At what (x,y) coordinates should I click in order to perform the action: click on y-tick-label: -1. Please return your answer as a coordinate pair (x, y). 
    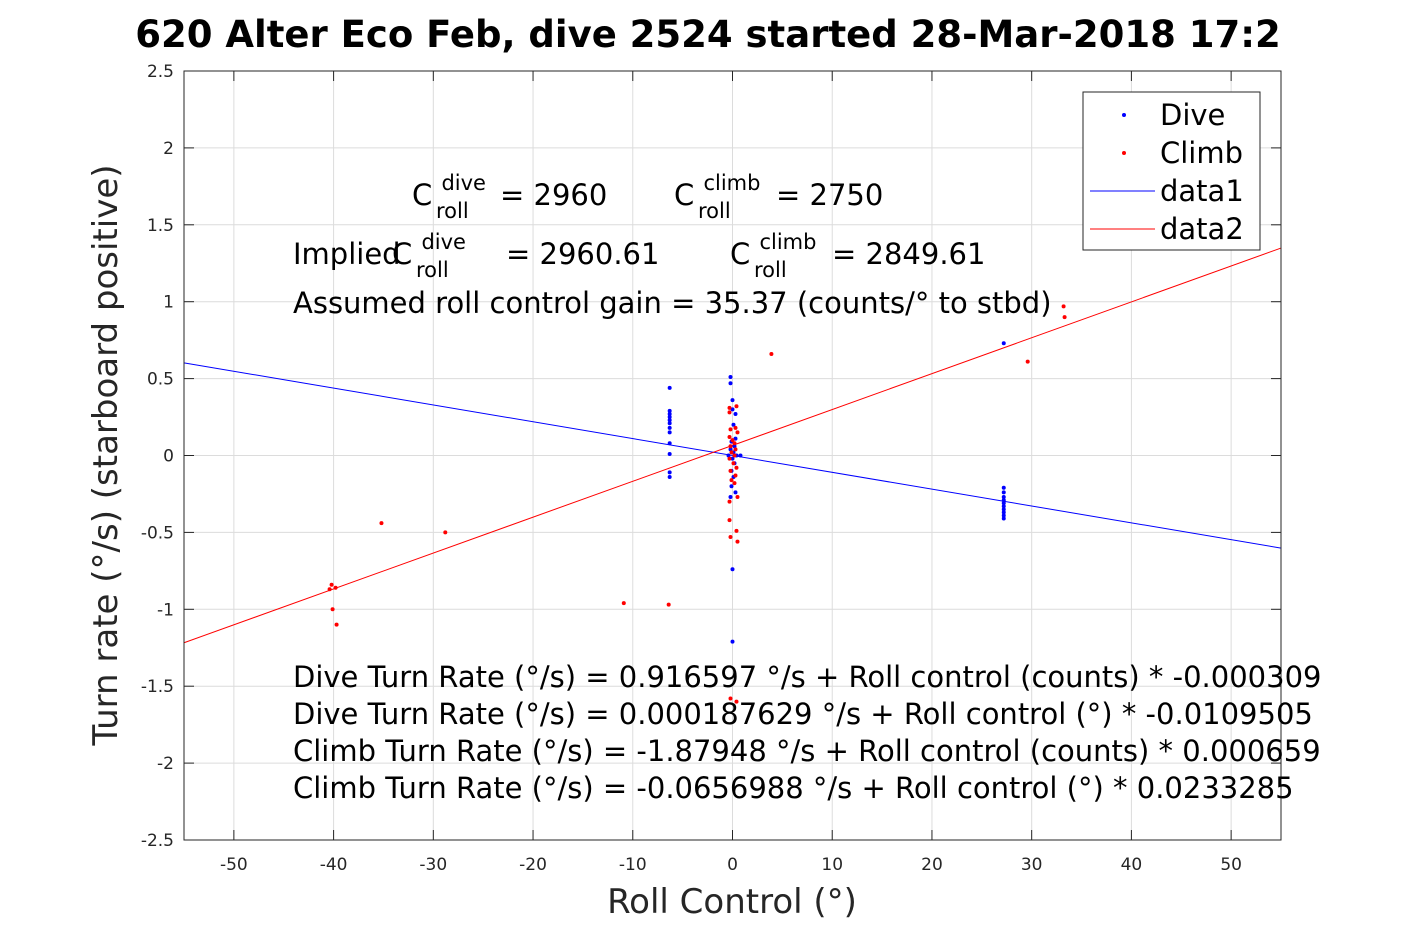
    Looking at the image, I should click on (165, 610).